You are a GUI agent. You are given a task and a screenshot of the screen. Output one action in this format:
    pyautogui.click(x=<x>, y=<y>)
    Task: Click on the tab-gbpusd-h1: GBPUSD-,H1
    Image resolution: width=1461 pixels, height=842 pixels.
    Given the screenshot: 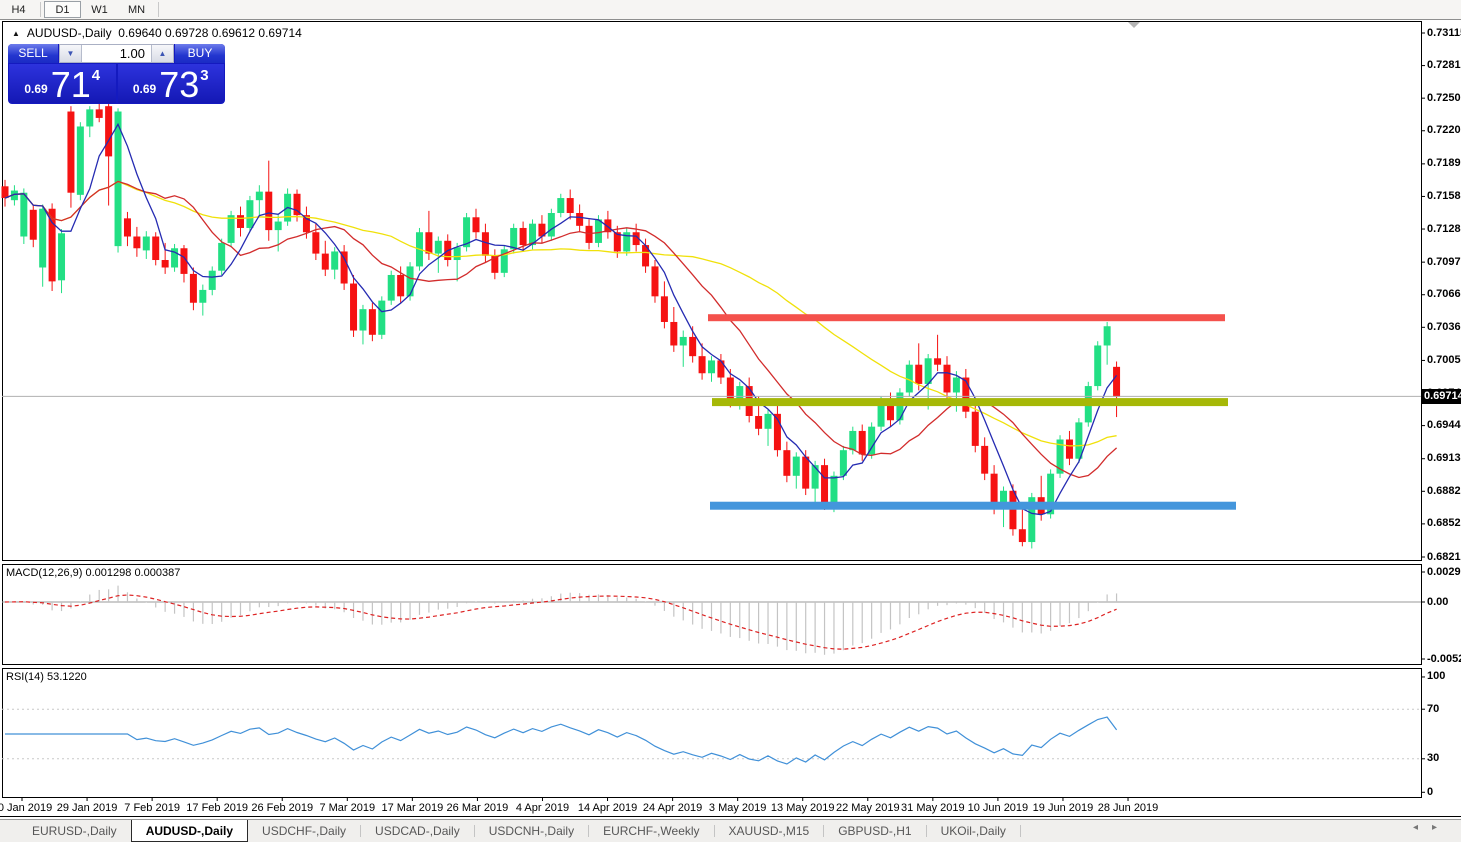 What is the action you would take?
    pyautogui.click(x=875, y=831)
    